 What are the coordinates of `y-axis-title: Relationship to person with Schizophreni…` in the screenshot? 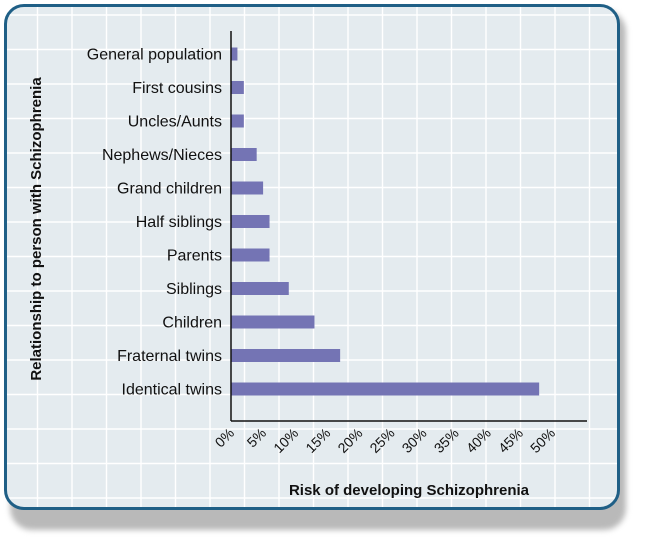 It's located at (36, 229).